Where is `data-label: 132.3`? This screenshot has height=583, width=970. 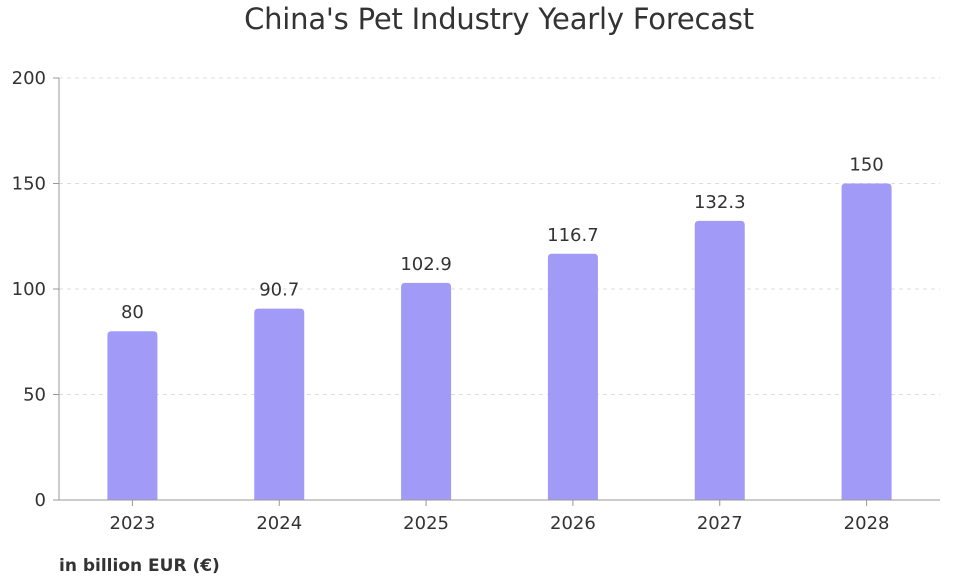 data-label: 132.3 is located at coordinates (720, 202).